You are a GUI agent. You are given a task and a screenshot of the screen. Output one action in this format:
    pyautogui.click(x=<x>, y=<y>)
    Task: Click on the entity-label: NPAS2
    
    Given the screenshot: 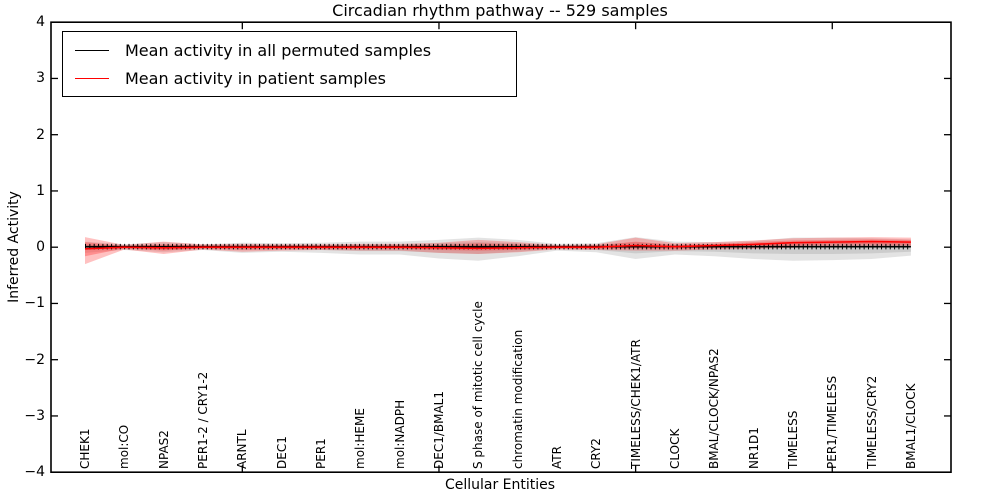 What is the action you would take?
    pyautogui.click(x=163, y=449)
    